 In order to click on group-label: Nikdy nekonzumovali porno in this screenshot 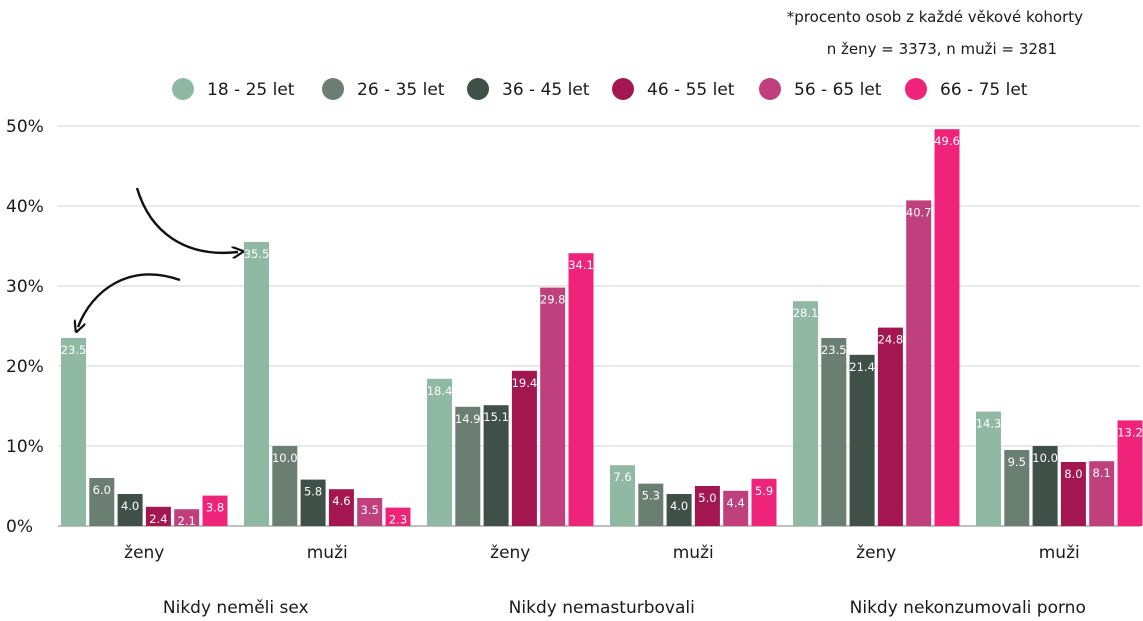, I will do `click(968, 608)`.